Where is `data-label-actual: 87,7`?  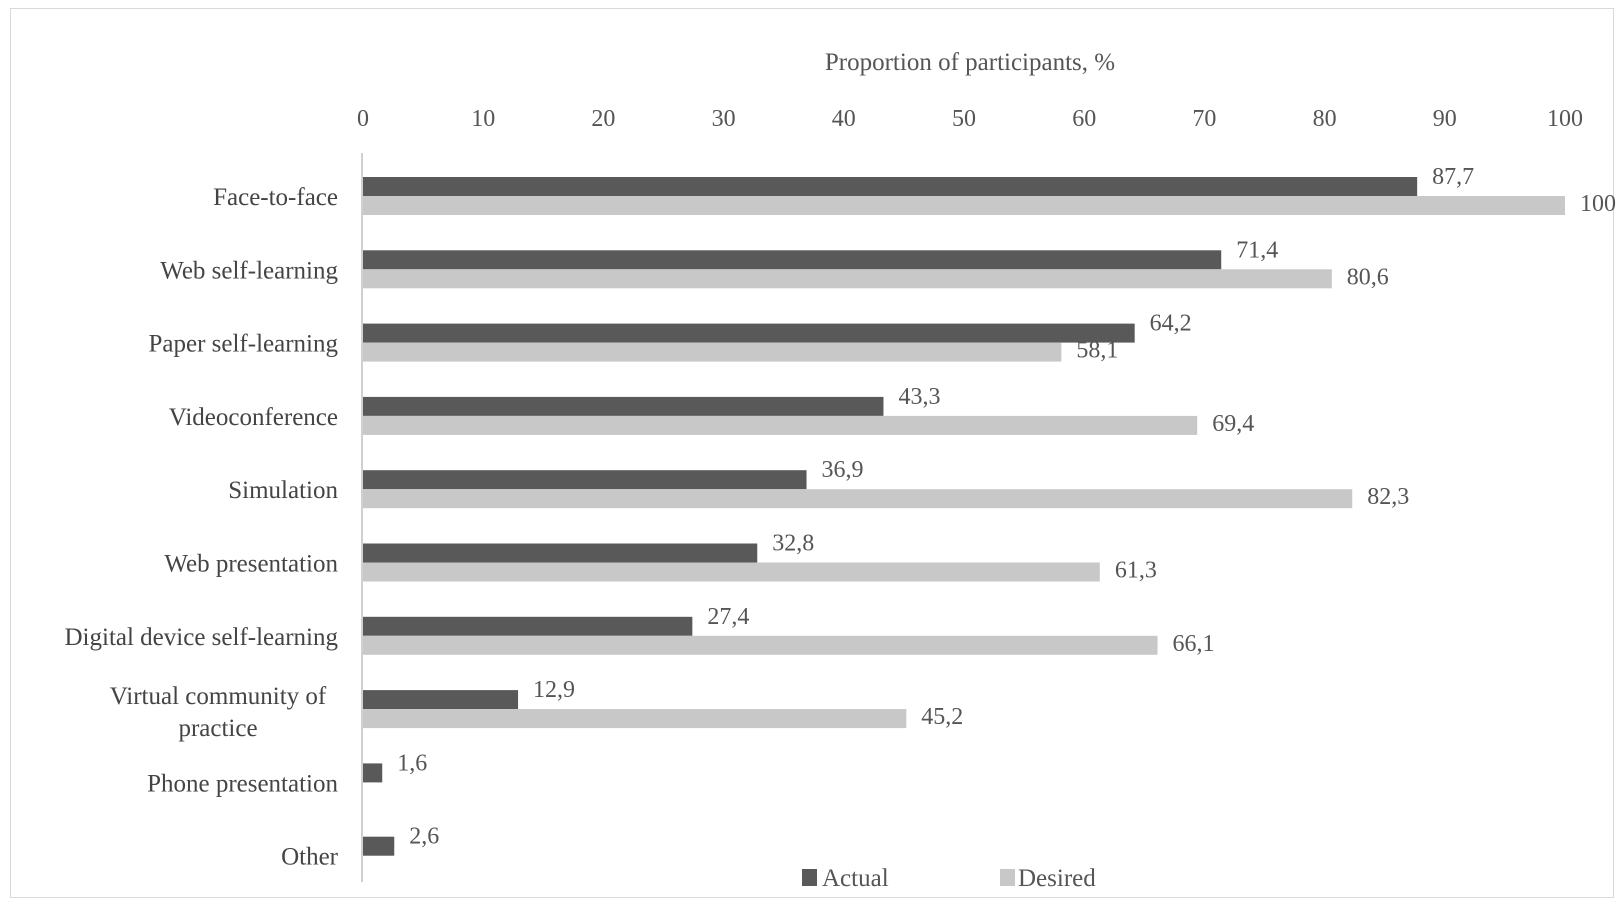
data-label-actual: 87,7 is located at coordinates (1453, 177).